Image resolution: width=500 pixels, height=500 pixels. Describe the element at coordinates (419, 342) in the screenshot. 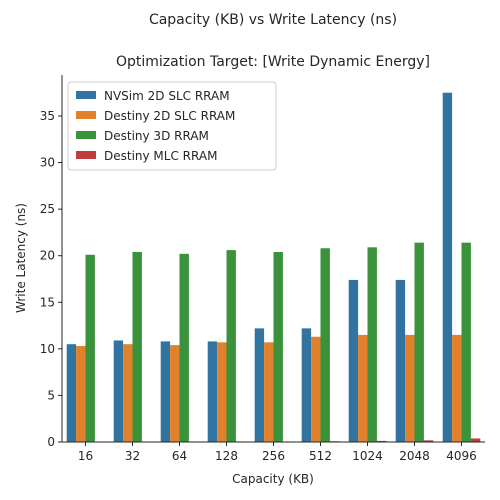

I see `bar-destiny-3d-rram-2048` at that location.